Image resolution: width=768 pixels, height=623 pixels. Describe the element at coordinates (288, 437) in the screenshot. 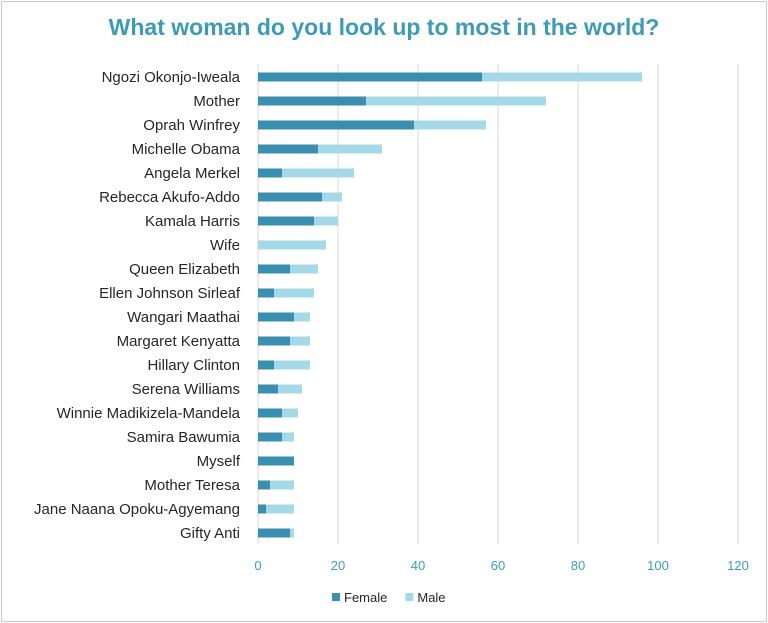

I see `bar-male-samira-bawumia` at that location.